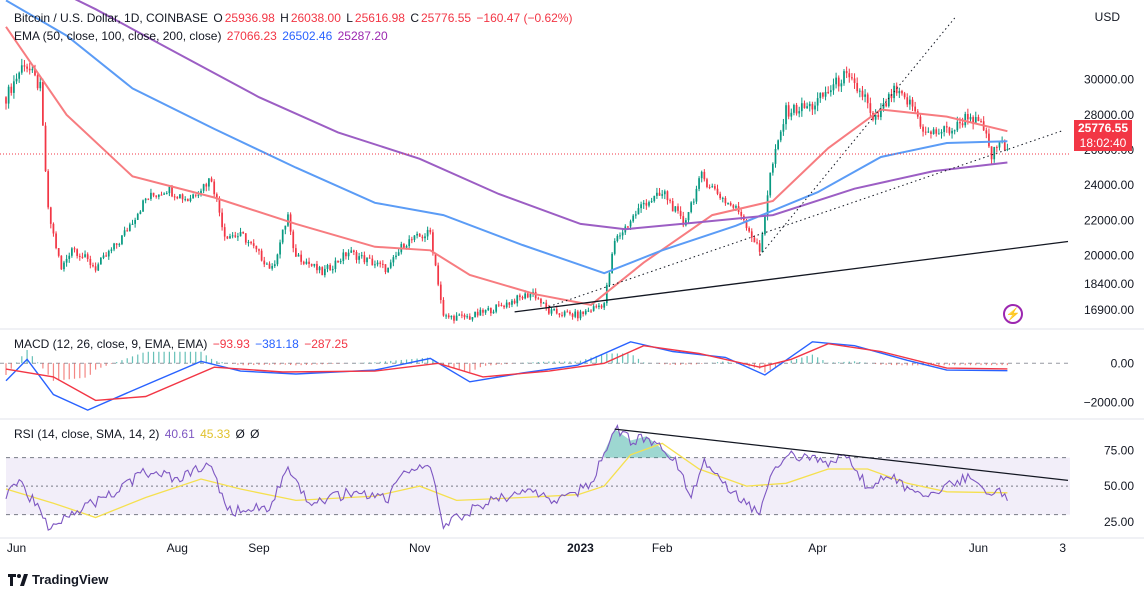  I want to click on macd-pane, so click(535, 376).